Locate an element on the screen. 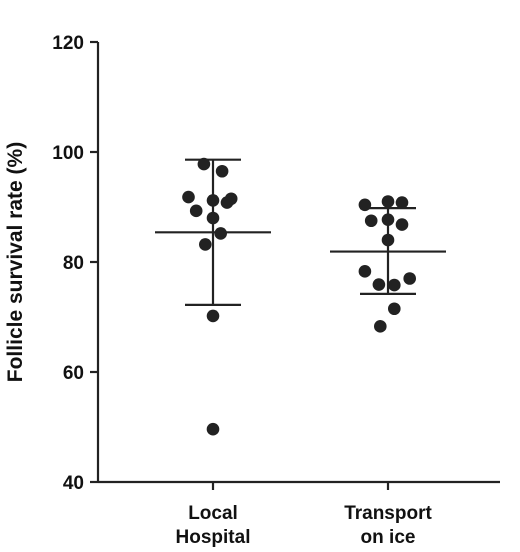 The height and width of the screenshot is (552, 520). x-category-label: Hospital is located at coordinates (213, 537).